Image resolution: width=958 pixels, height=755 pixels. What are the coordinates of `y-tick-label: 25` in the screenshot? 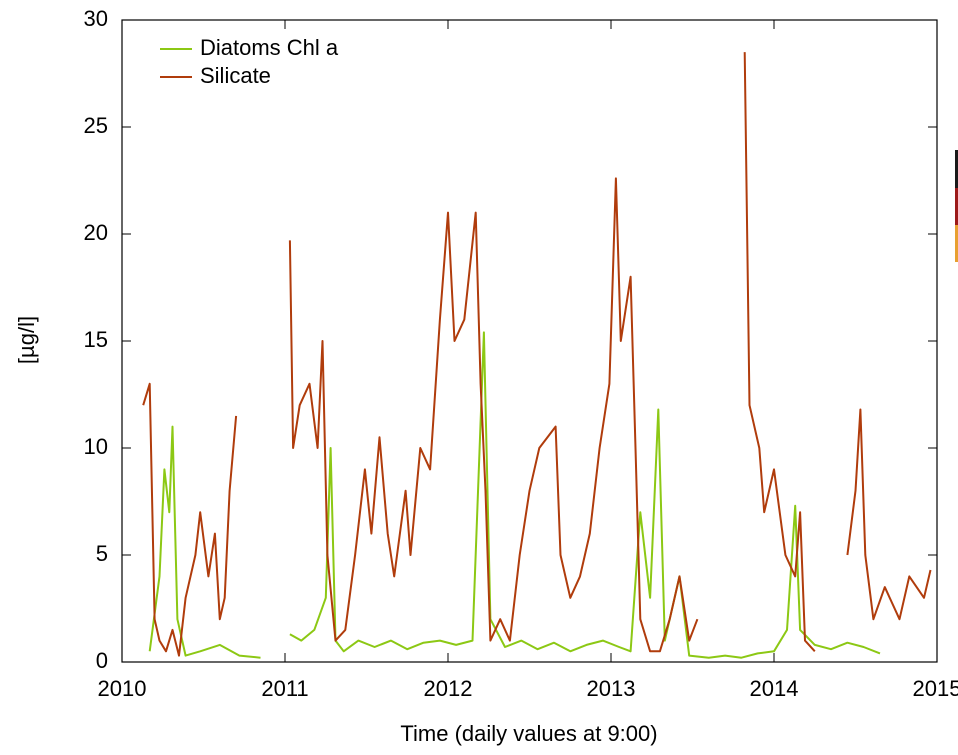 It's located at (96, 125).